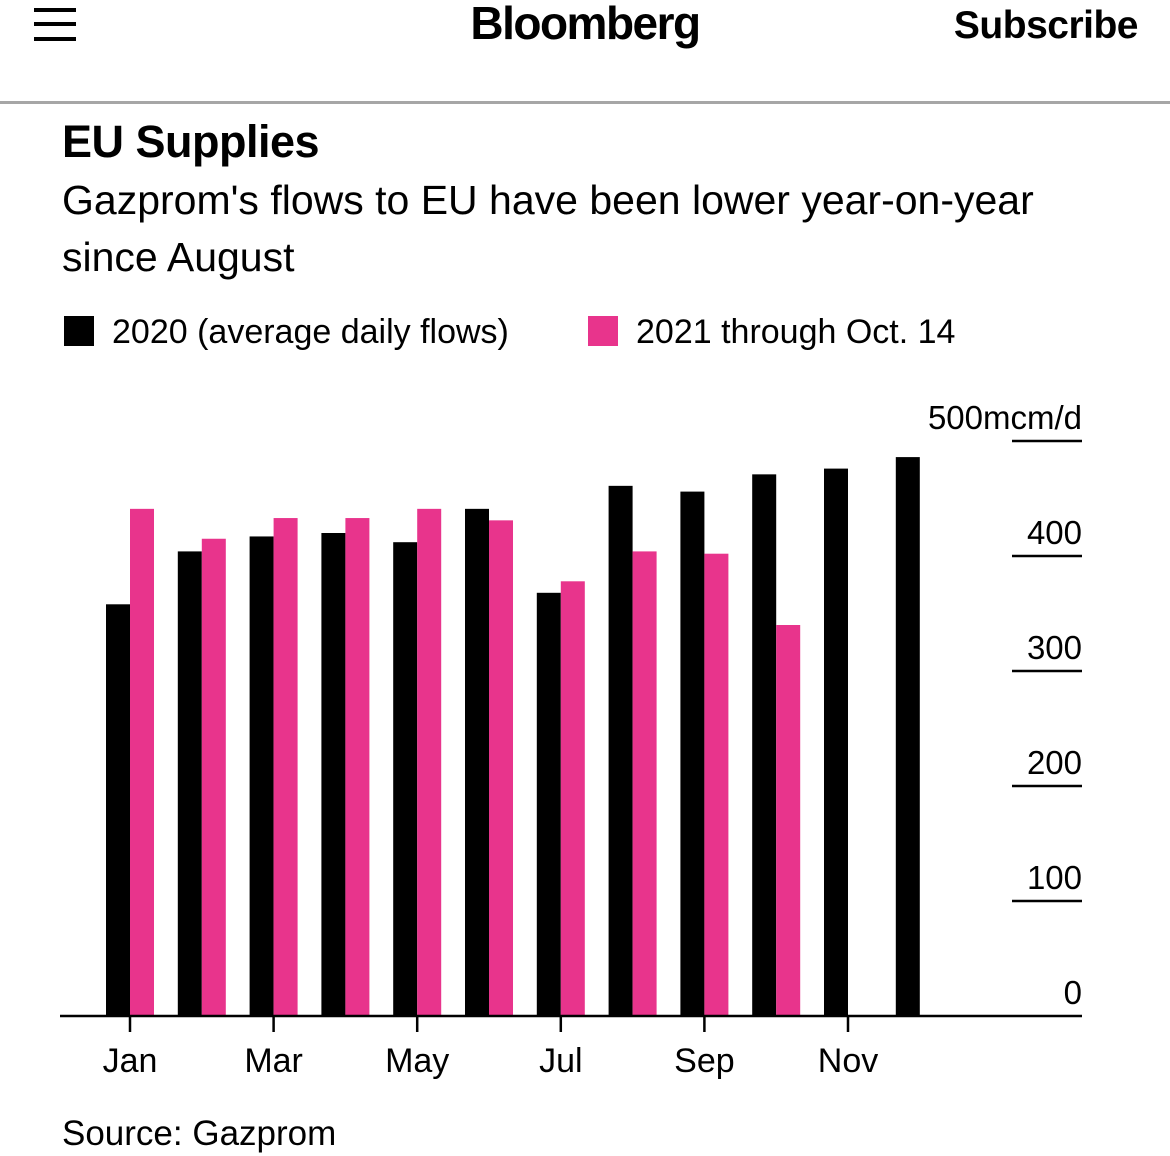  Describe the element at coordinates (644, 783) in the screenshot. I see `bar-2021-aug` at that location.